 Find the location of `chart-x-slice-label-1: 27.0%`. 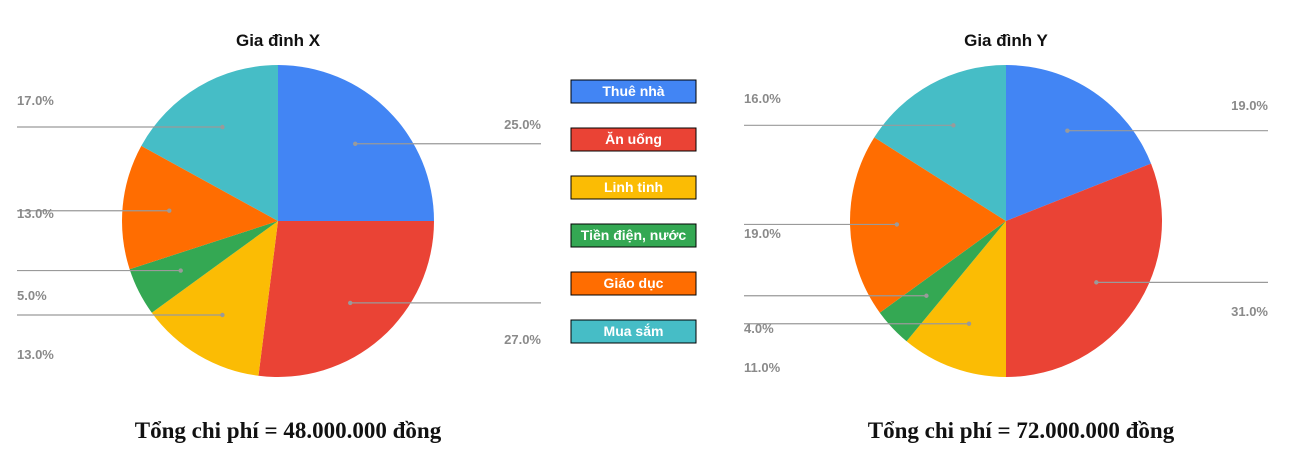

chart-x-slice-label-1: 27.0% is located at coordinates (522, 339).